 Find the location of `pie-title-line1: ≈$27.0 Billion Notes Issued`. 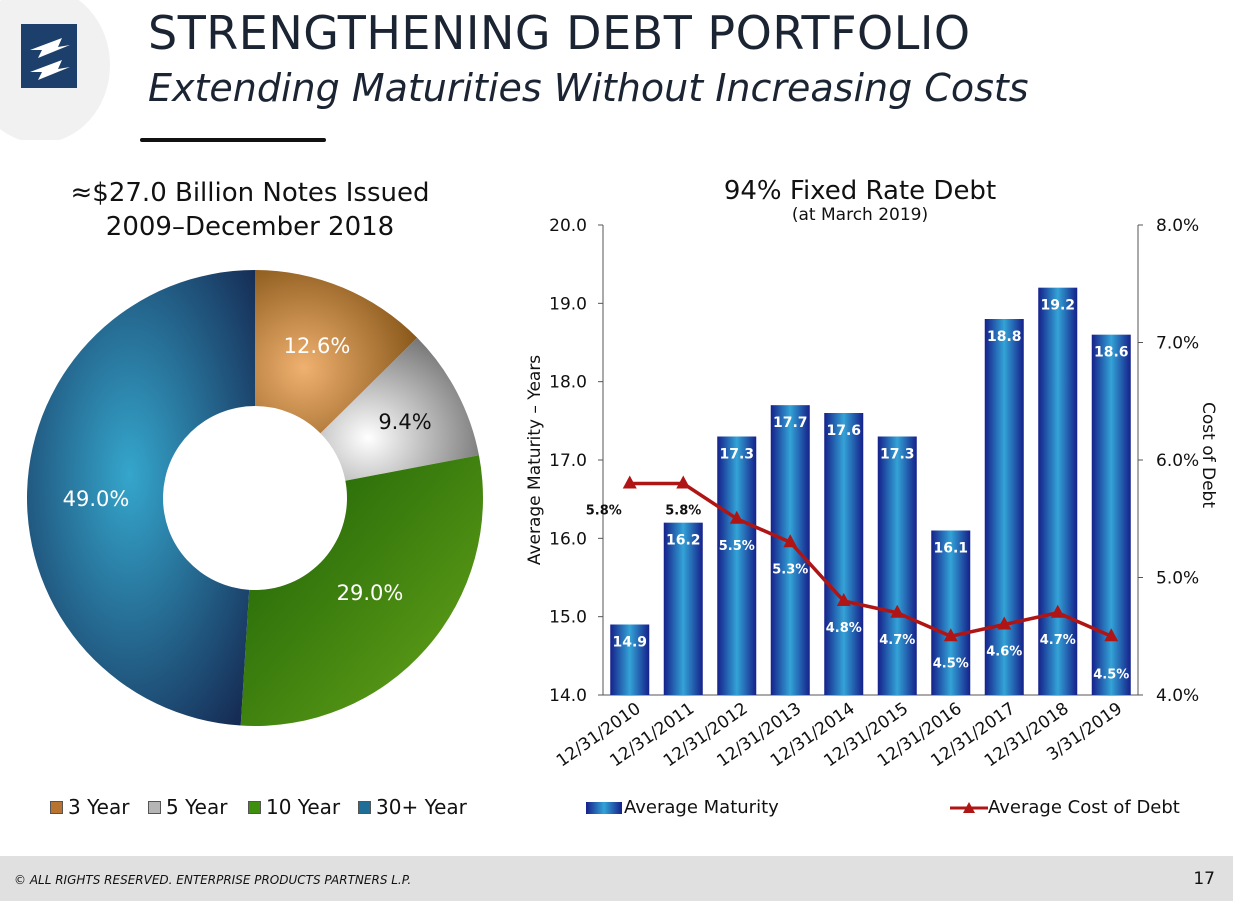

pie-title-line1: ≈$27.0 Billion Notes Issued is located at coordinates (250, 193).